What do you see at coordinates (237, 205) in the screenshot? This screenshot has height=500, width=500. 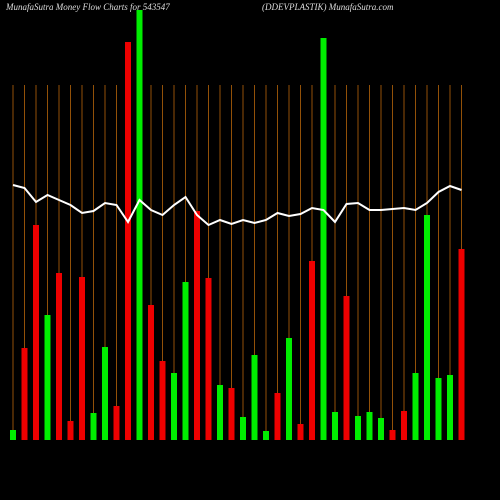 I see `money-flow-line` at bounding box center [237, 205].